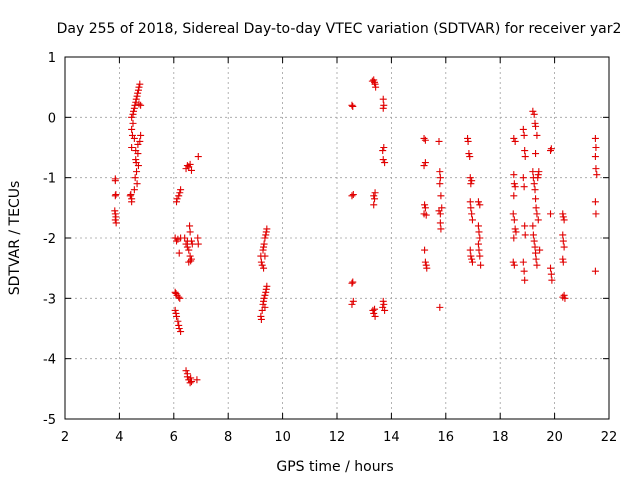 This screenshot has height=480, width=640. What do you see at coordinates (334, 467) in the screenshot?
I see `x-axis-label: GPS time / hours` at bounding box center [334, 467].